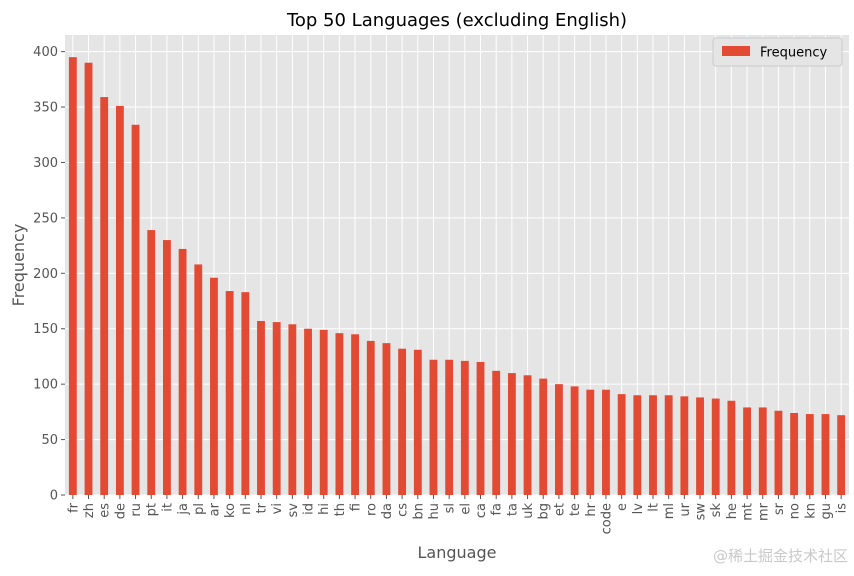  What do you see at coordinates (45, 52) in the screenshot?
I see `y-tick-label: 400` at bounding box center [45, 52].